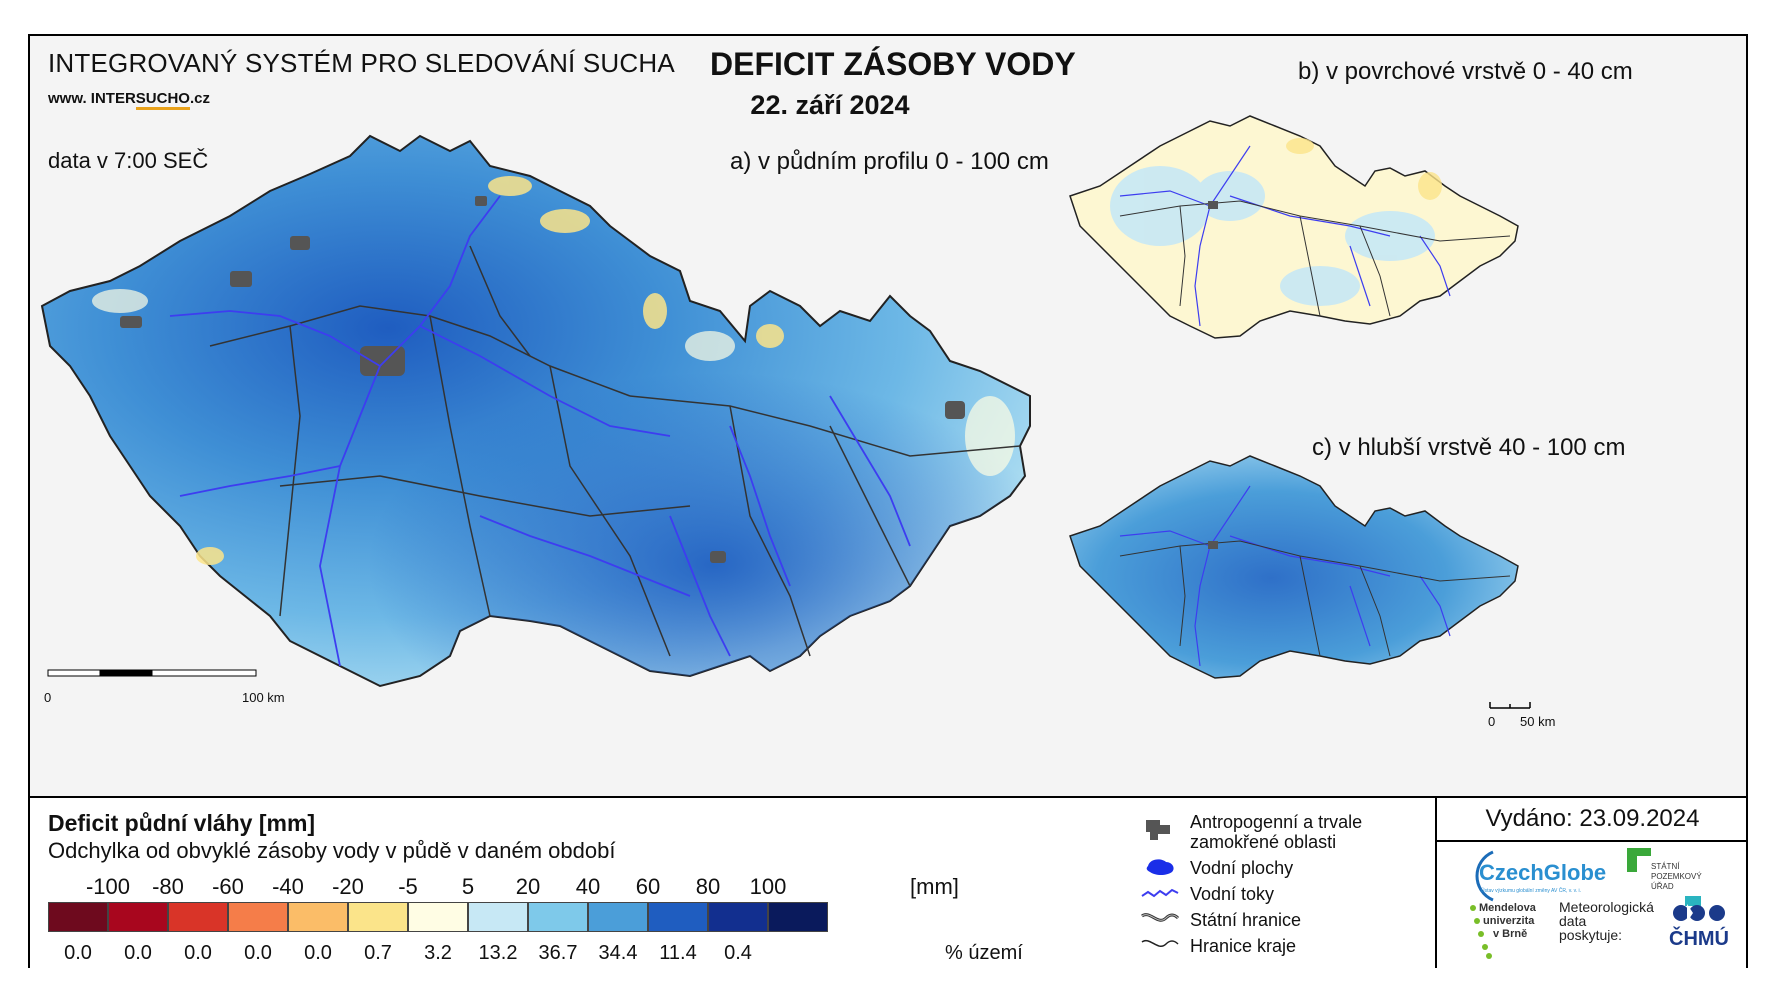 This screenshot has width=1772, height=1003. What do you see at coordinates (1573, 921) in the screenshot?
I see `meteo-line2: data` at bounding box center [1573, 921].